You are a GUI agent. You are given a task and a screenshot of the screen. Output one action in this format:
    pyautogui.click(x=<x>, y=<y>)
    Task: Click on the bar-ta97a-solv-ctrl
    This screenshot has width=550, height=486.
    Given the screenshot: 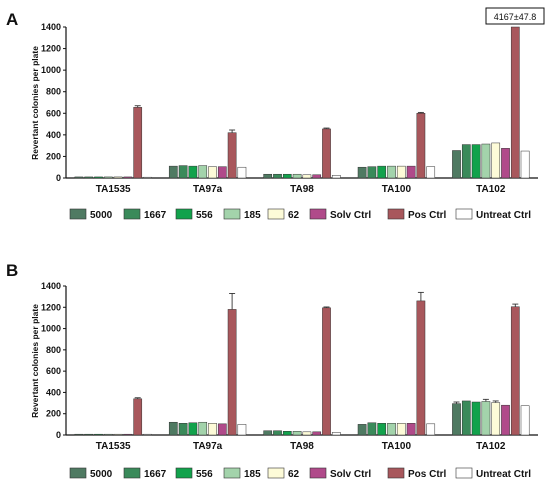 What is the action you would take?
    pyautogui.click(x=222, y=172)
    